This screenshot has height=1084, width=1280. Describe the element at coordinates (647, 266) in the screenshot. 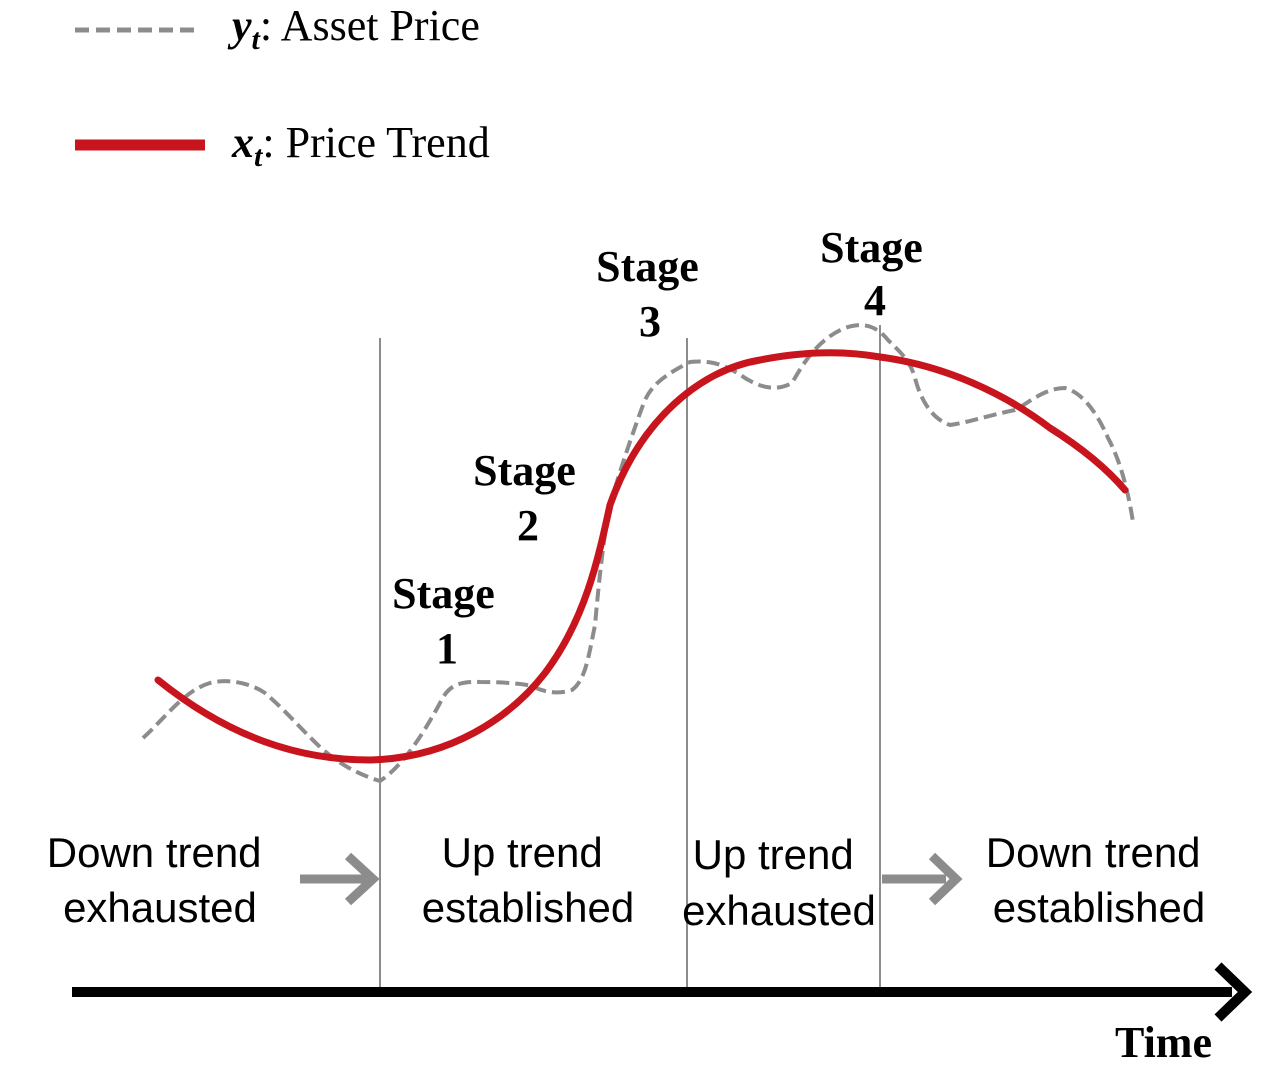

I see `stage-3-title: Stage` at that location.